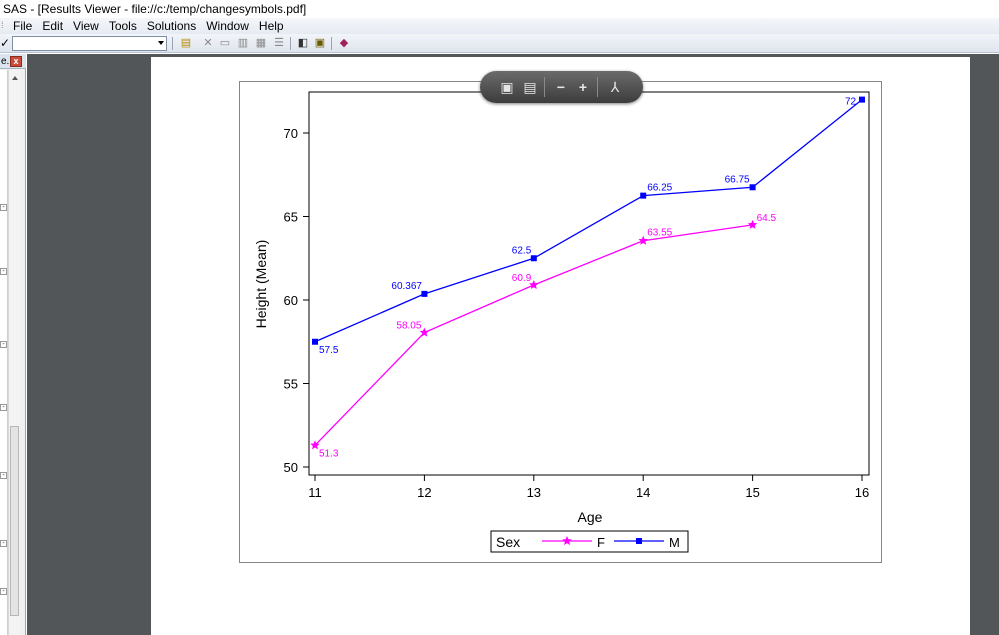 The height and width of the screenshot is (635, 999). Describe the element at coordinates (279, 43) in the screenshot. I see `list-icon: ☰` at that location.